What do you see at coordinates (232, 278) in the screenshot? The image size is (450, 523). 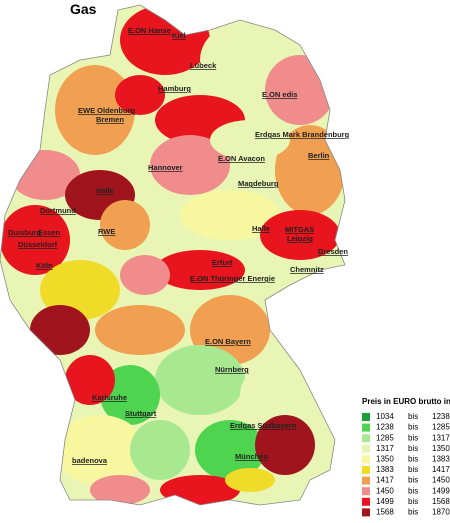 I see `place-label: E.ON Thüringer Energie` at bounding box center [232, 278].